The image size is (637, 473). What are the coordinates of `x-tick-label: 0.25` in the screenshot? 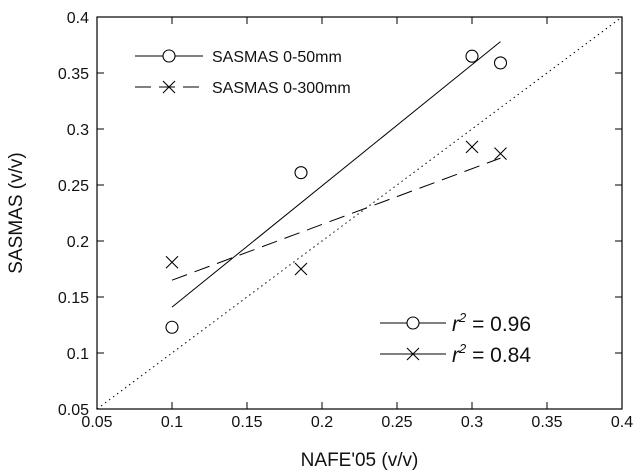 It's located at (396, 422).